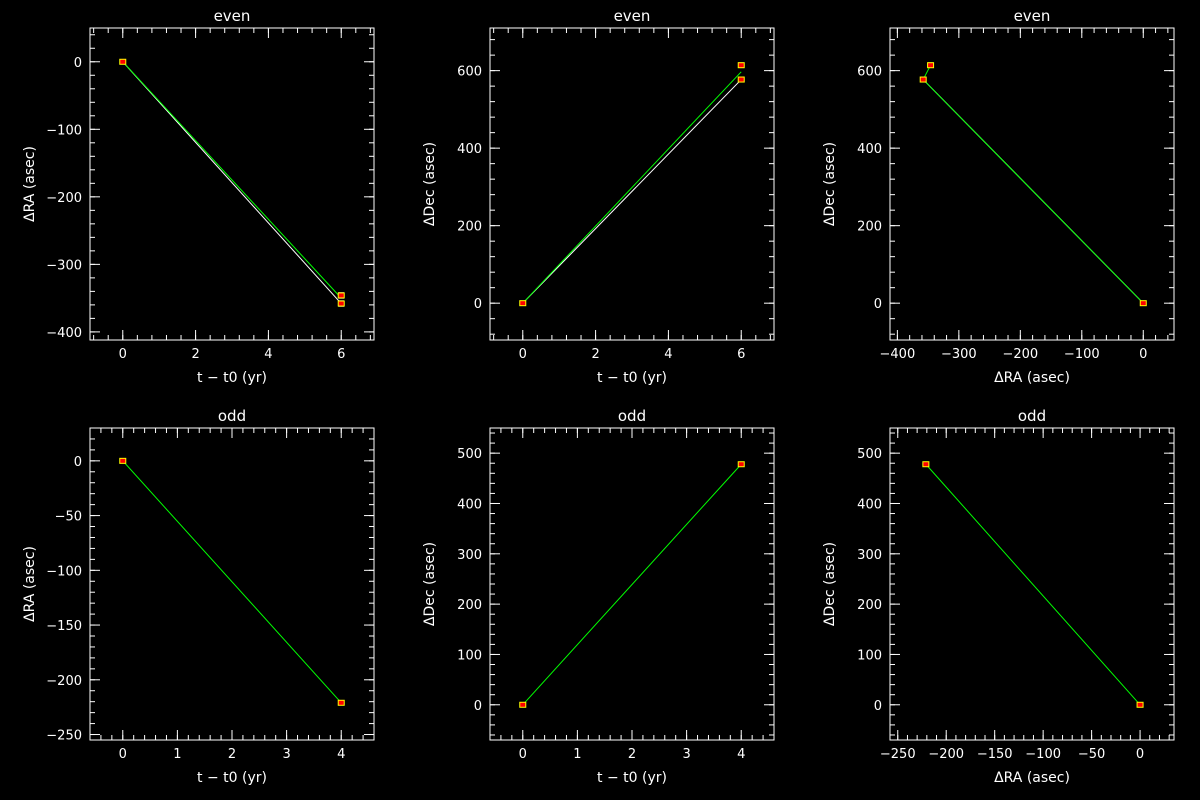 This screenshot has height=800, width=1200. I want to click on x-tick-label: −300, so click(959, 354).